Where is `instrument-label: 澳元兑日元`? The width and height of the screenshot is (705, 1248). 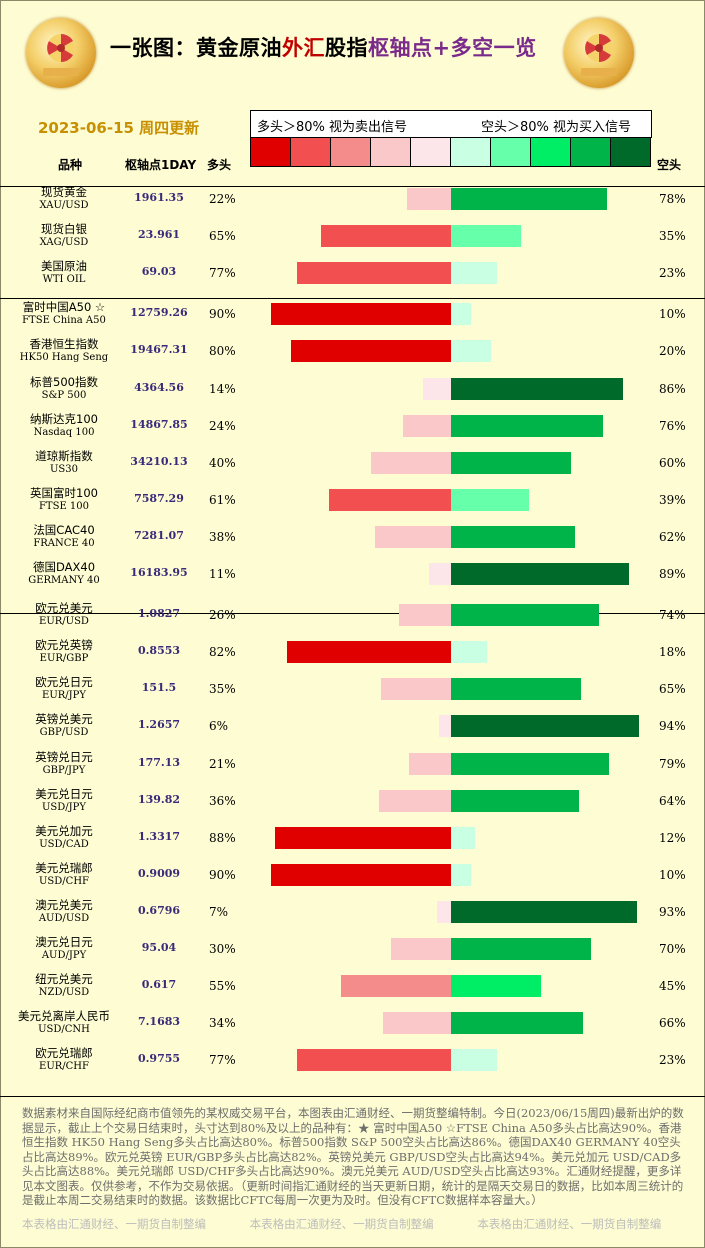
instrument-label: 澳元兑日元 is located at coordinates (64, 942).